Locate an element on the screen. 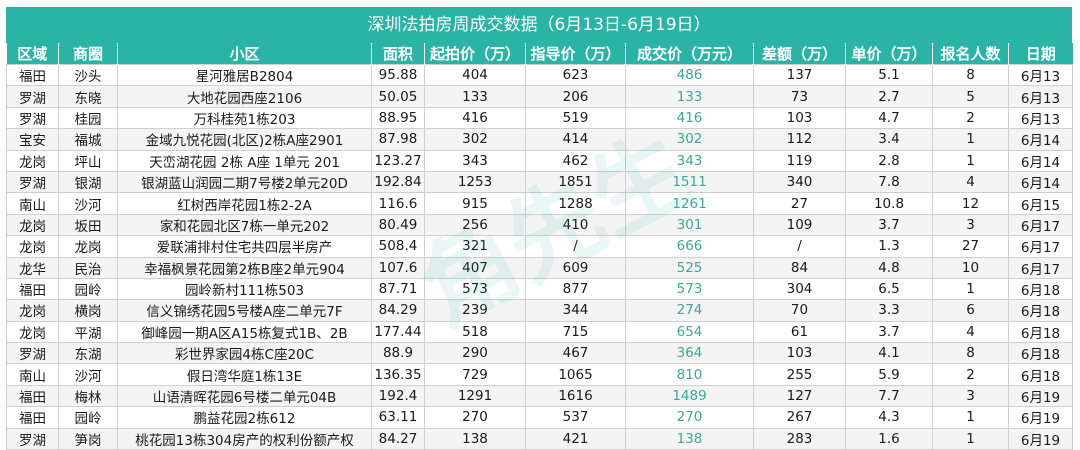  community-cell: 幸福枫景花园第2栋B座2单元904 is located at coordinates (244, 267).